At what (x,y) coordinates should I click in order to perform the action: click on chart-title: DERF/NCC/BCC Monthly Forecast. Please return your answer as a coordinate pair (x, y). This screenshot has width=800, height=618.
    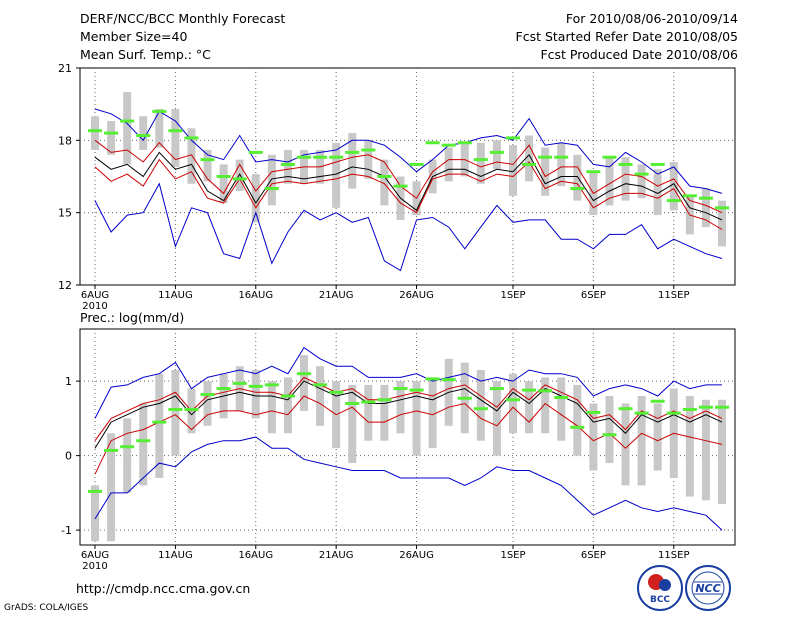
    Looking at the image, I should click on (183, 18).